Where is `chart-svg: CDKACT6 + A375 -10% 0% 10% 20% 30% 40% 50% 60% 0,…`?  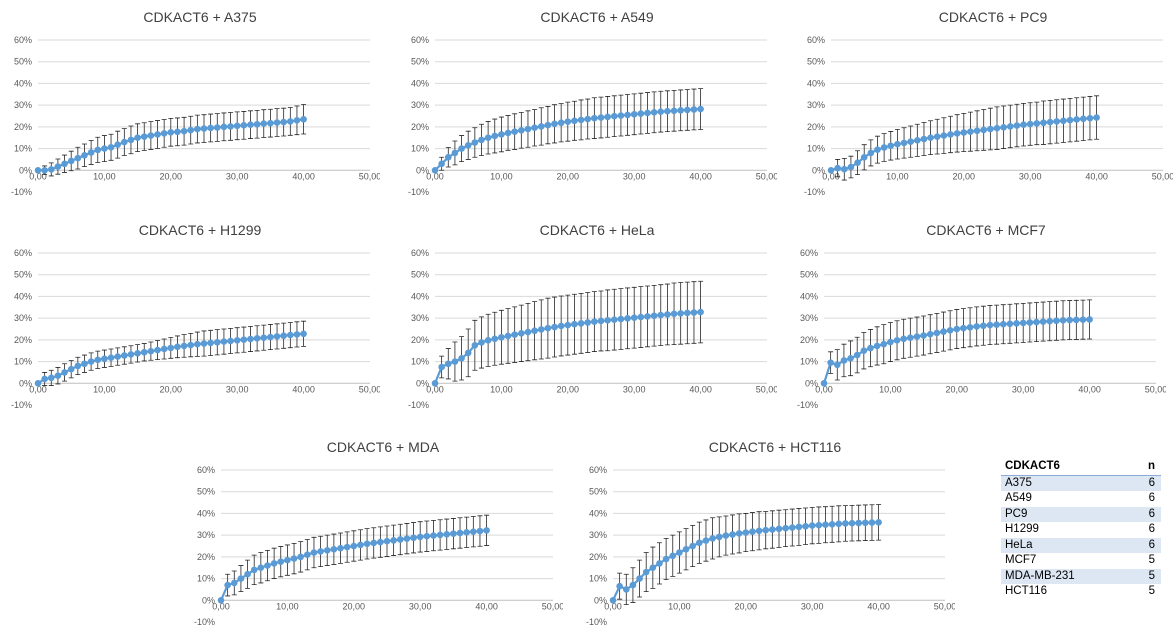 chart-svg: CDKACT6 + A375 -10% 0% 10% 20% 30% 40% 50% 60% 0,… is located at coordinates (195, 103).